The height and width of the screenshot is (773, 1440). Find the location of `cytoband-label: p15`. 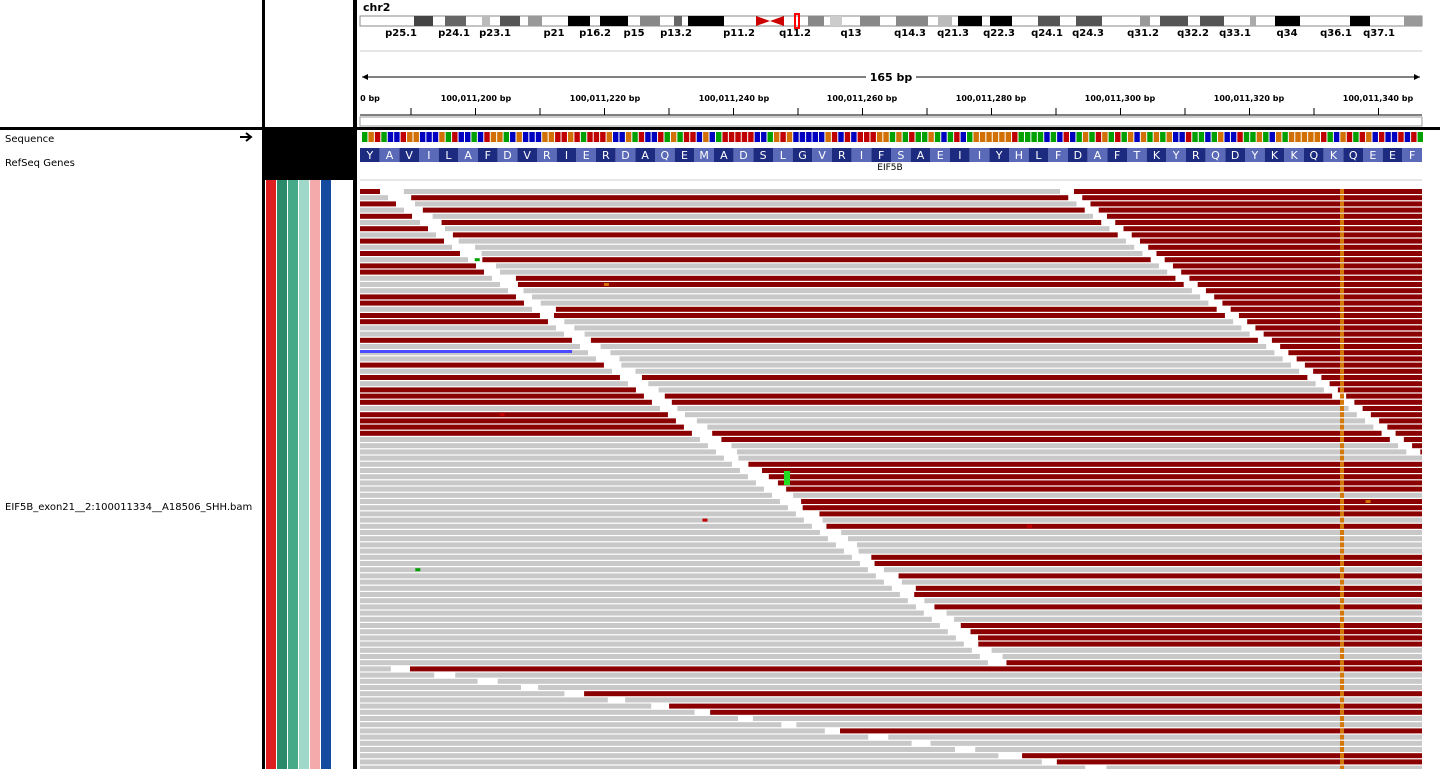

cytoband-label: p15 is located at coordinates (633, 33).